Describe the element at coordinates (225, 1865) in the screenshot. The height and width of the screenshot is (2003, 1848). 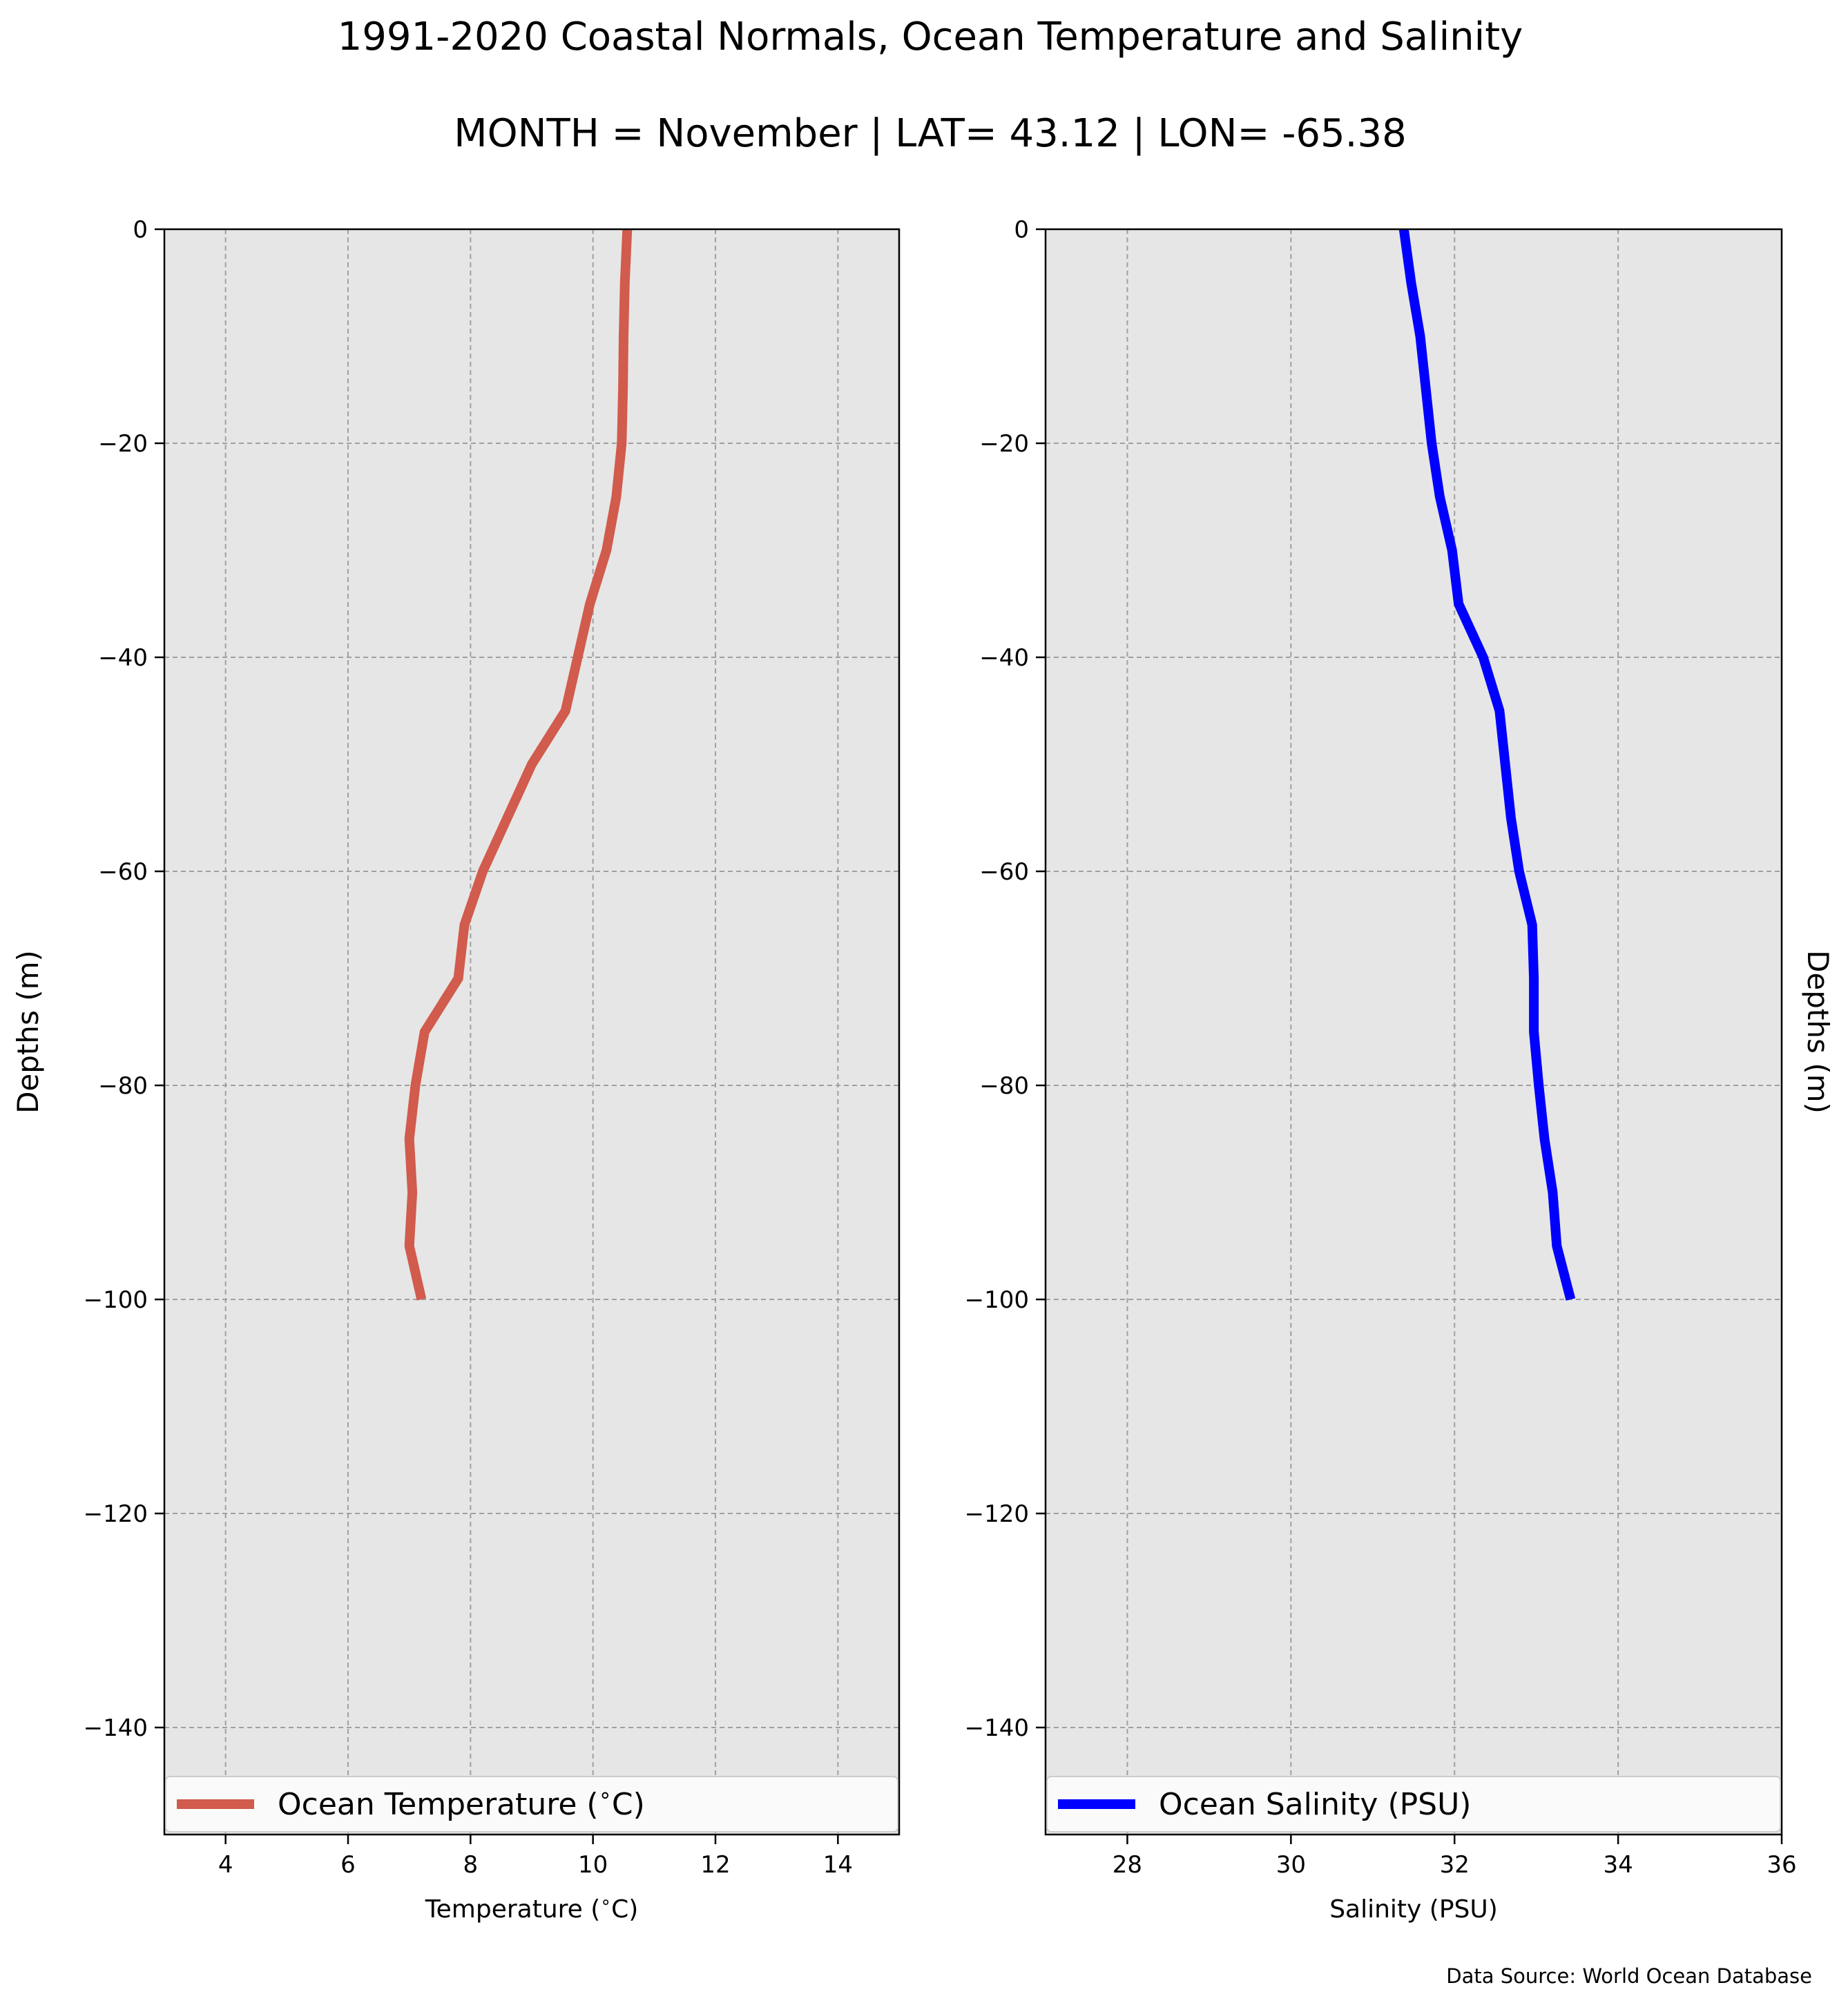
I see `temperature-x-tick-label: 4` at that location.